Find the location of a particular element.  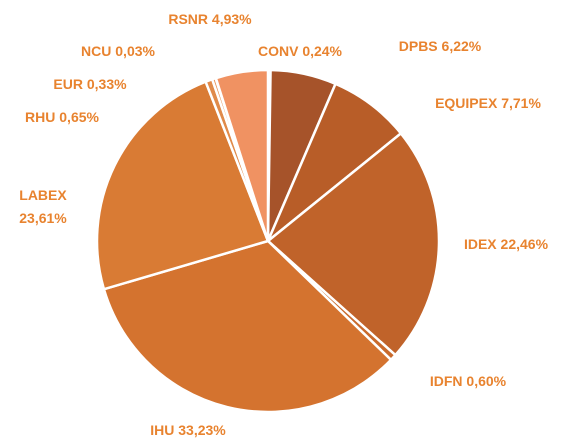

slice-label: EUR 0,33% is located at coordinates (90, 84).